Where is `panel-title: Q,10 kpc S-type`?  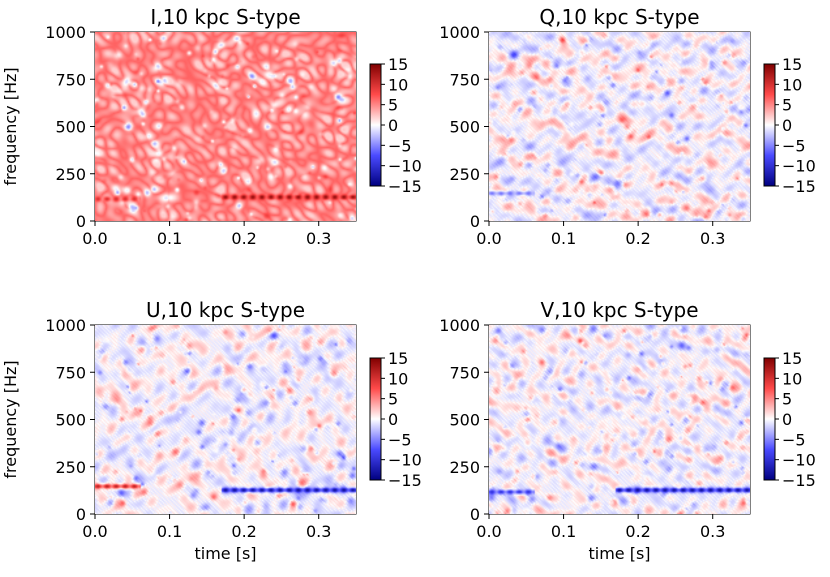
panel-title: Q,10 kpc S-type is located at coordinates (619, 17).